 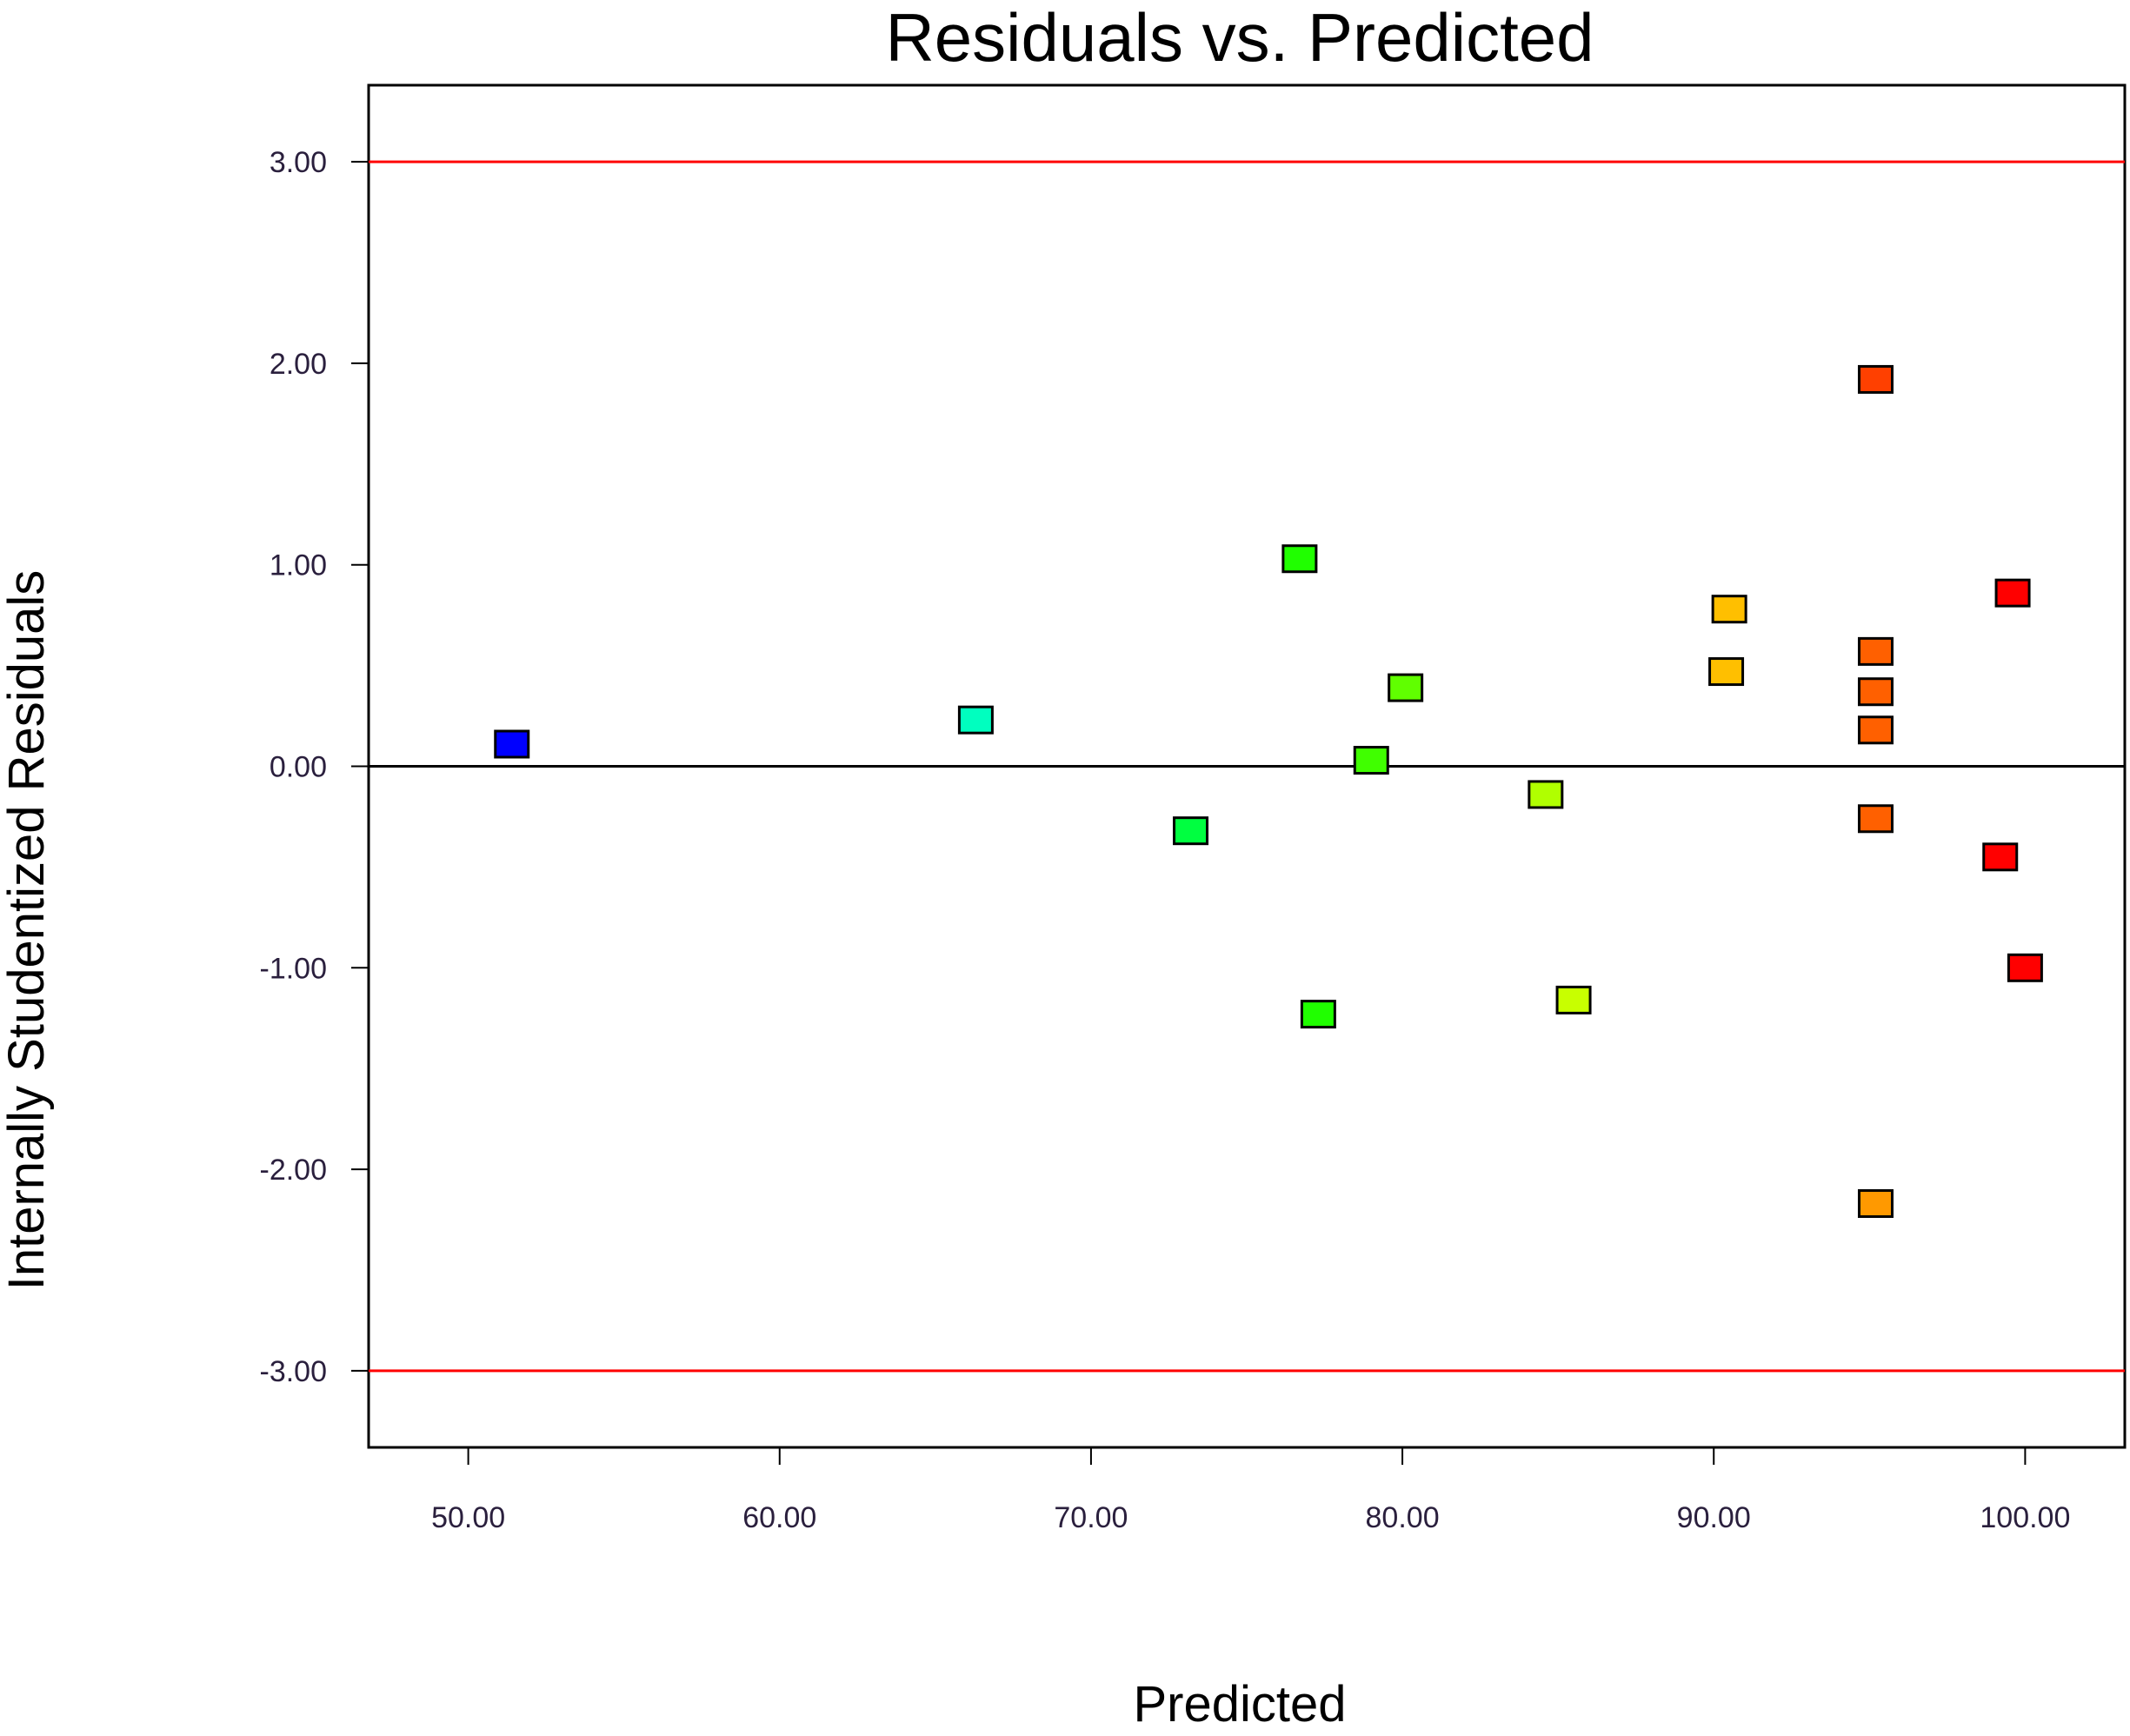 I want to click on y-axis-label: Internally Studentized Residuals, so click(x=27, y=930).